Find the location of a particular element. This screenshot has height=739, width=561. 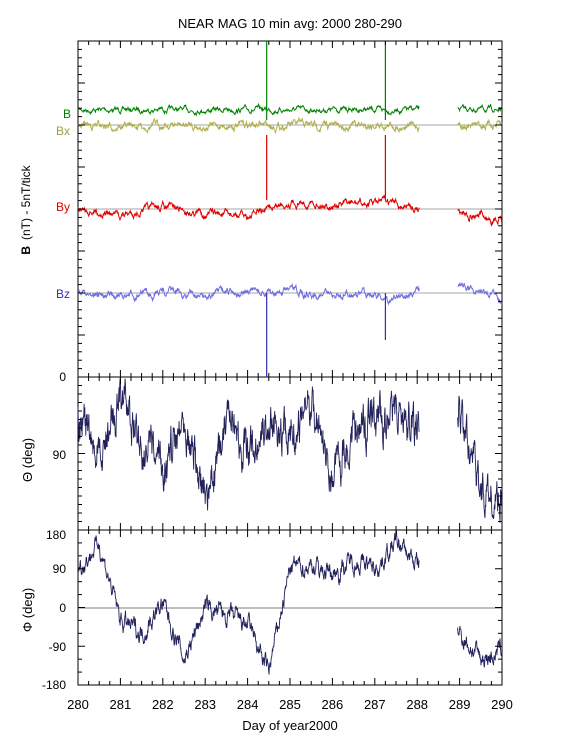

x-tick-label-287: 287 is located at coordinates (375, 704).